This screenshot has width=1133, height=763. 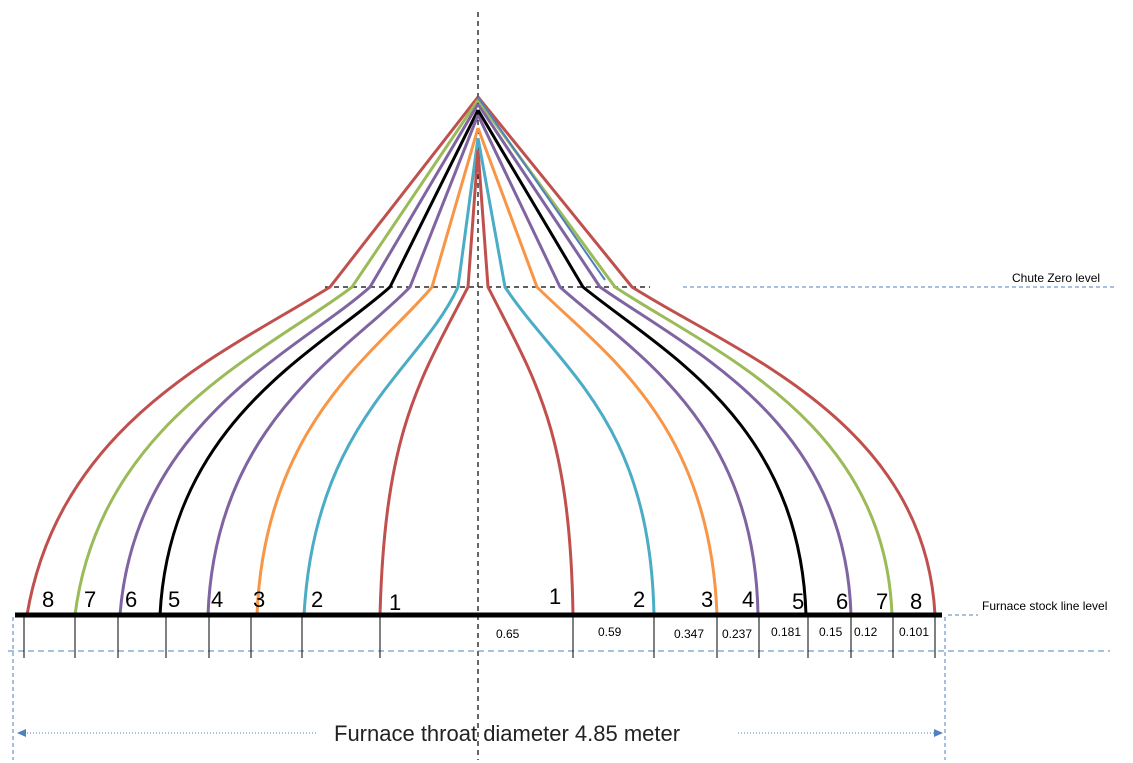 What do you see at coordinates (737, 634) in the screenshot?
I see `width-label-4: 0.237` at bounding box center [737, 634].